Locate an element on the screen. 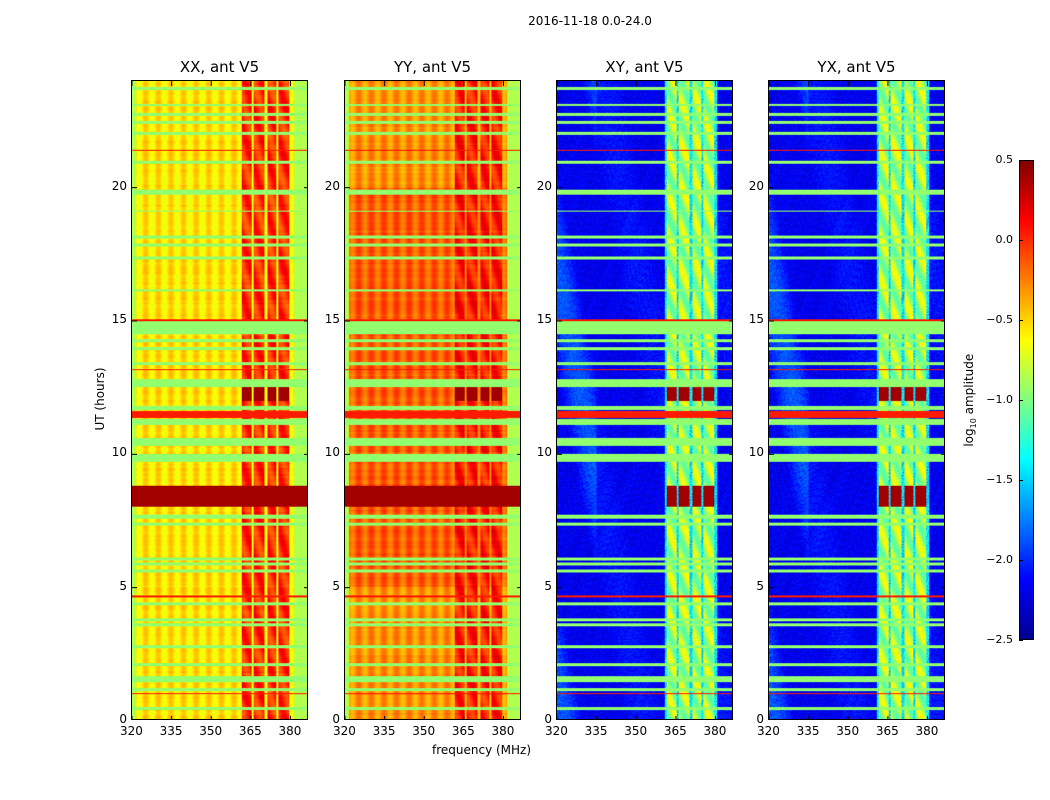 The height and width of the screenshot is (800, 1050). colorbar-tick-label: 0.5 is located at coordinates (1004, 159).